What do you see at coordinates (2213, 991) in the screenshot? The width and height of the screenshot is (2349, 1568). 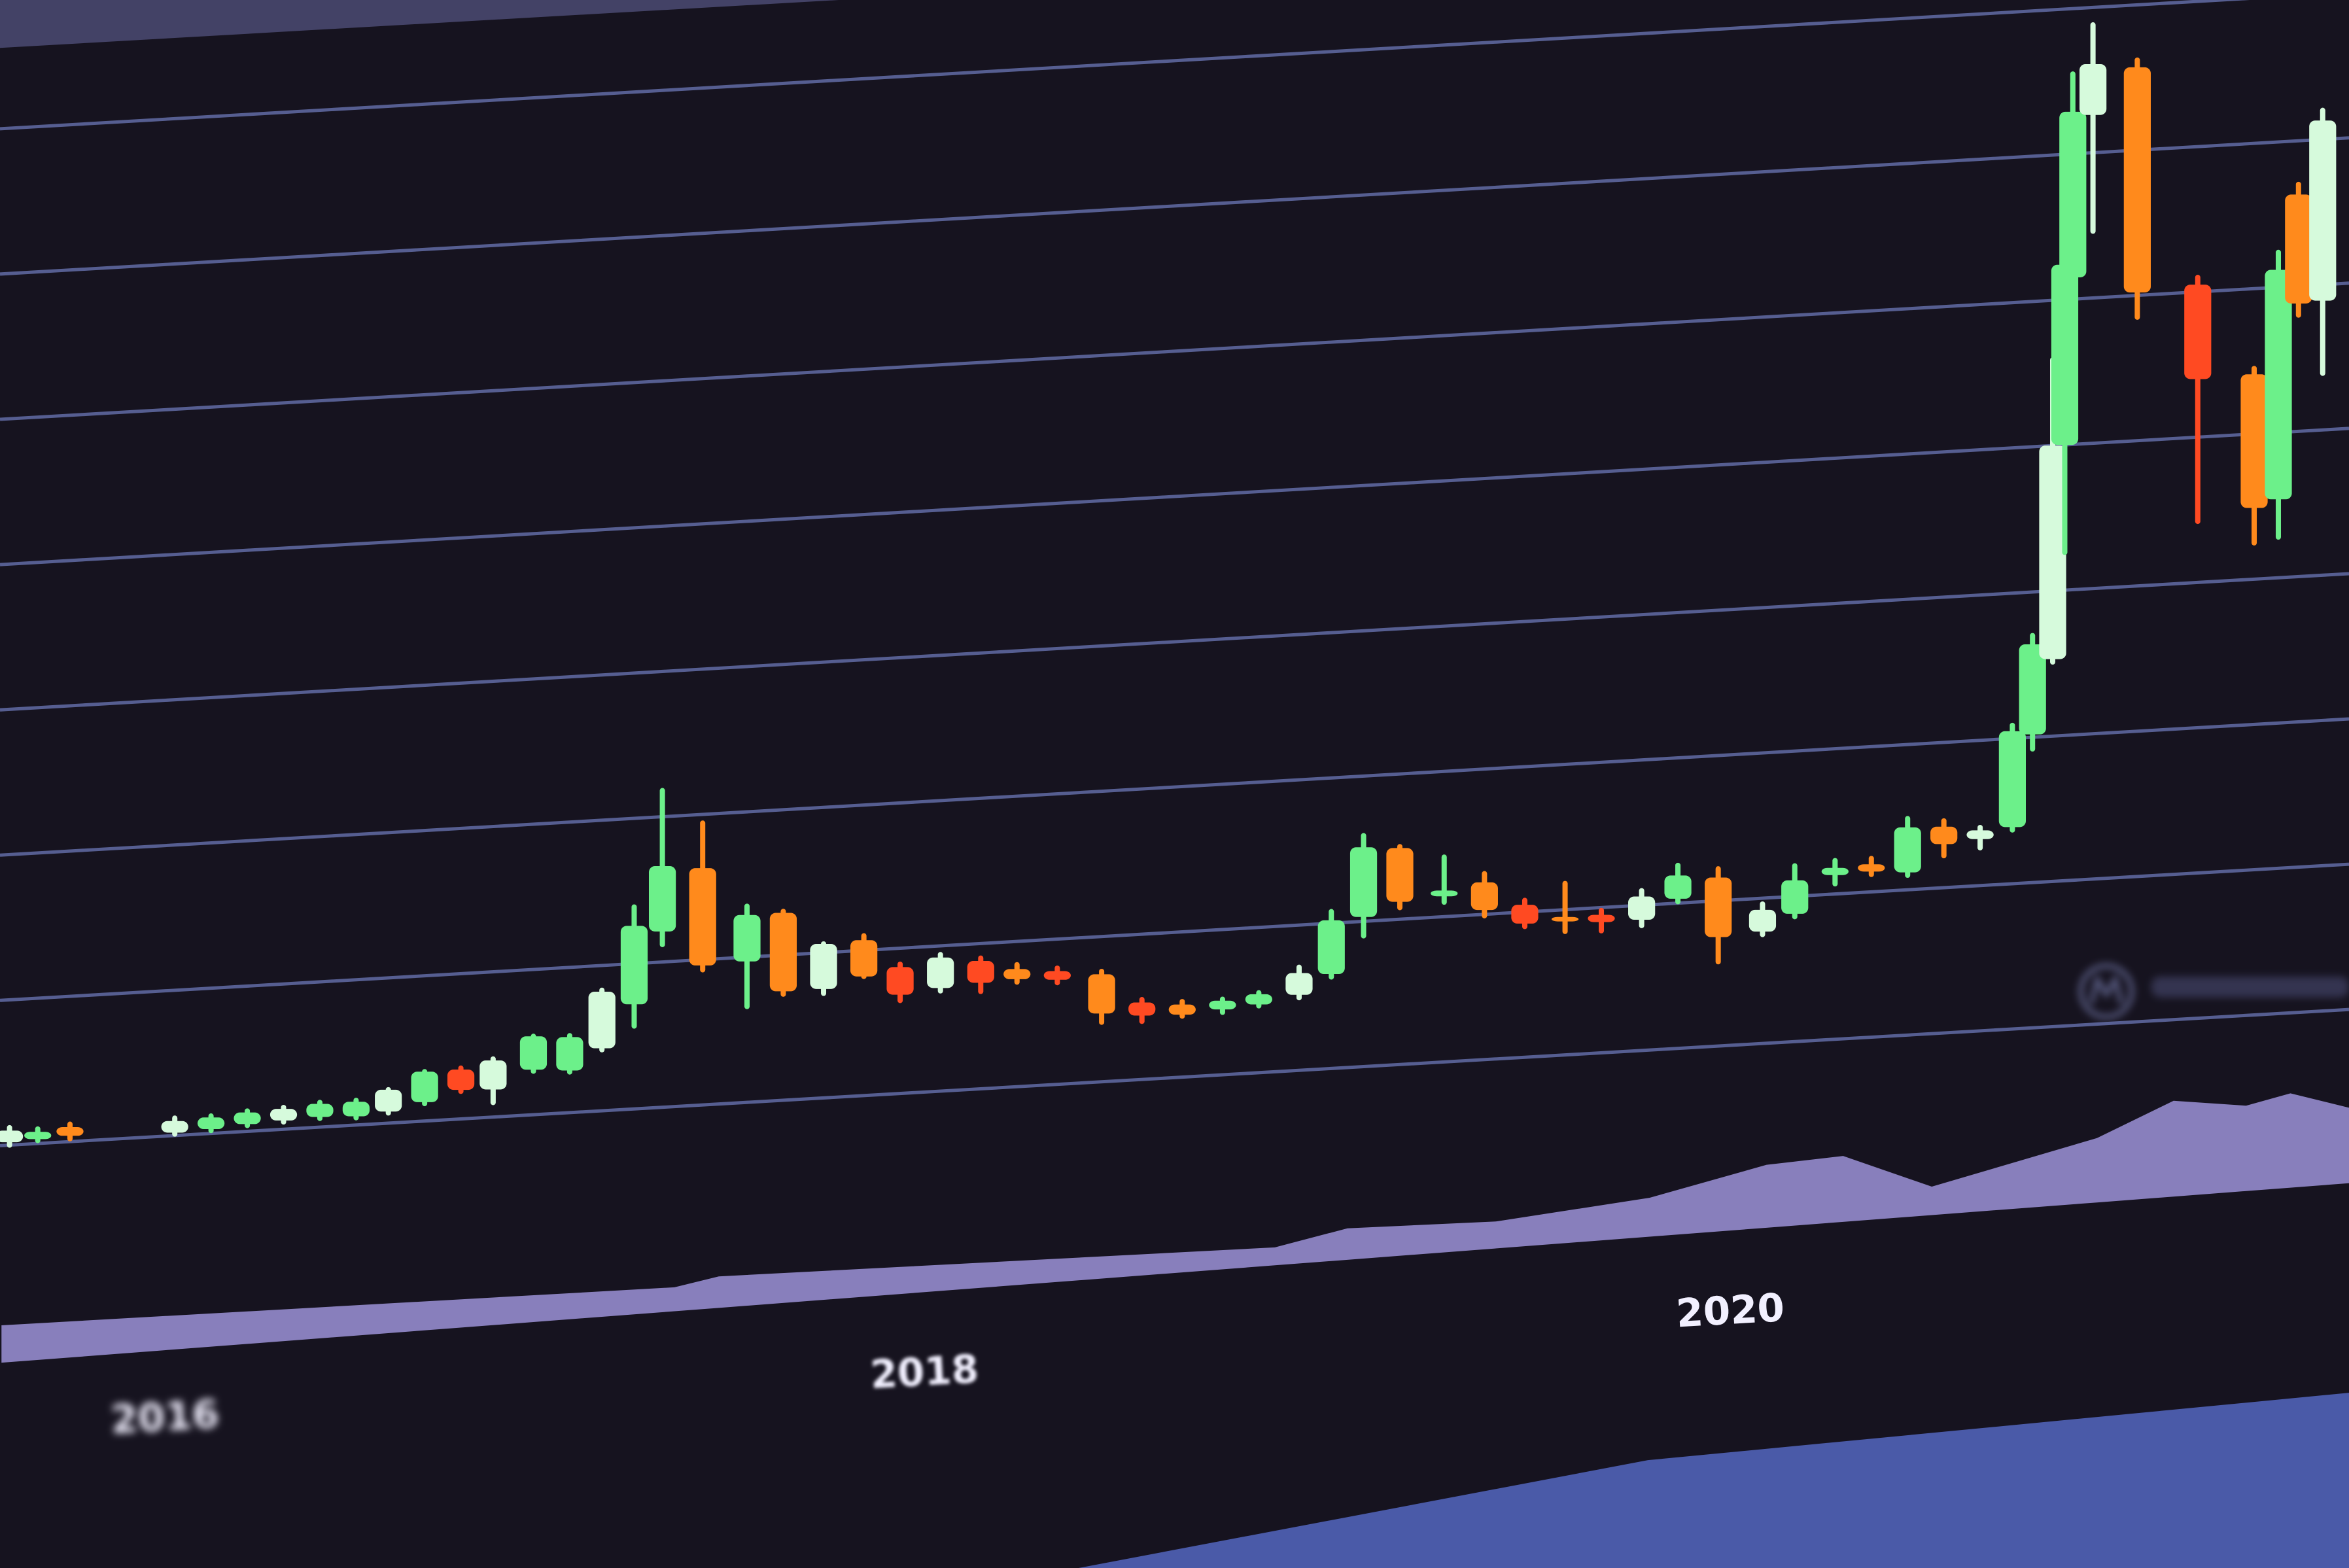 I see `coinmarketcap-logo-icon` at bounding box center [2213, 991].